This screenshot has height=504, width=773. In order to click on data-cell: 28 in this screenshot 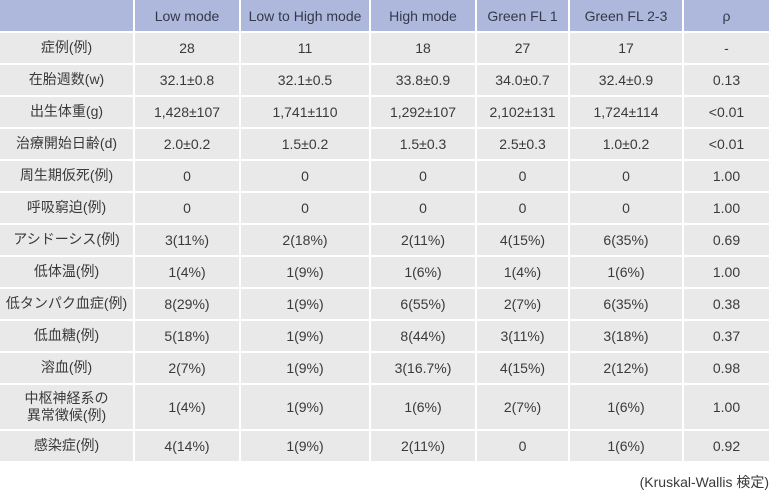, I will do `click(187, 48)`.